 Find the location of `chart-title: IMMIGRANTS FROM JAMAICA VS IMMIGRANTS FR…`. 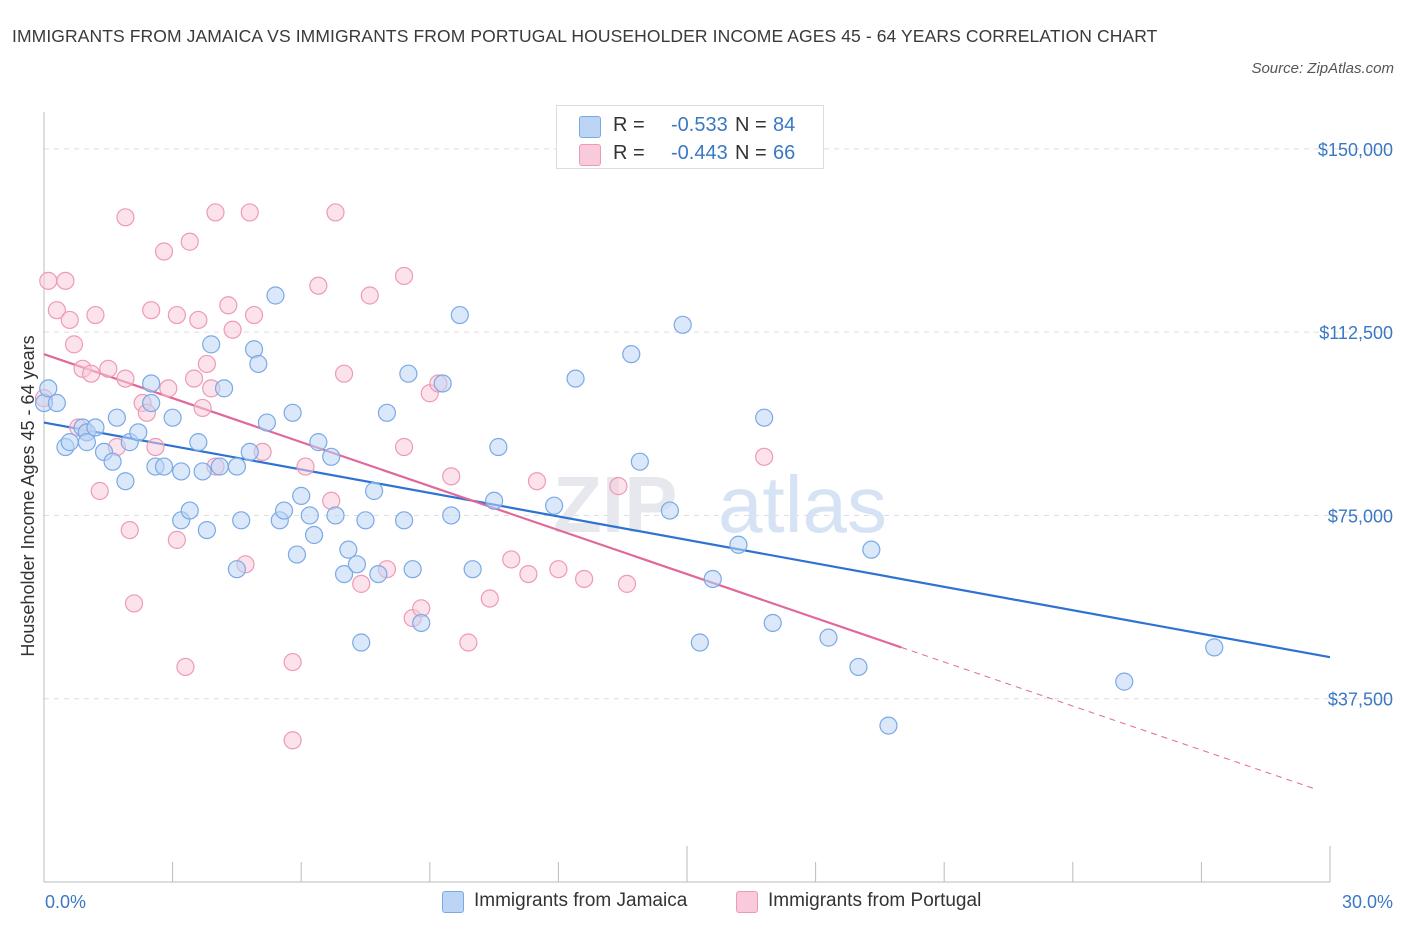

chart-title: IMMIGRANTS FROM JAMAICA VS IMMIGRANTS FR… is located at coordinates (585, 36).